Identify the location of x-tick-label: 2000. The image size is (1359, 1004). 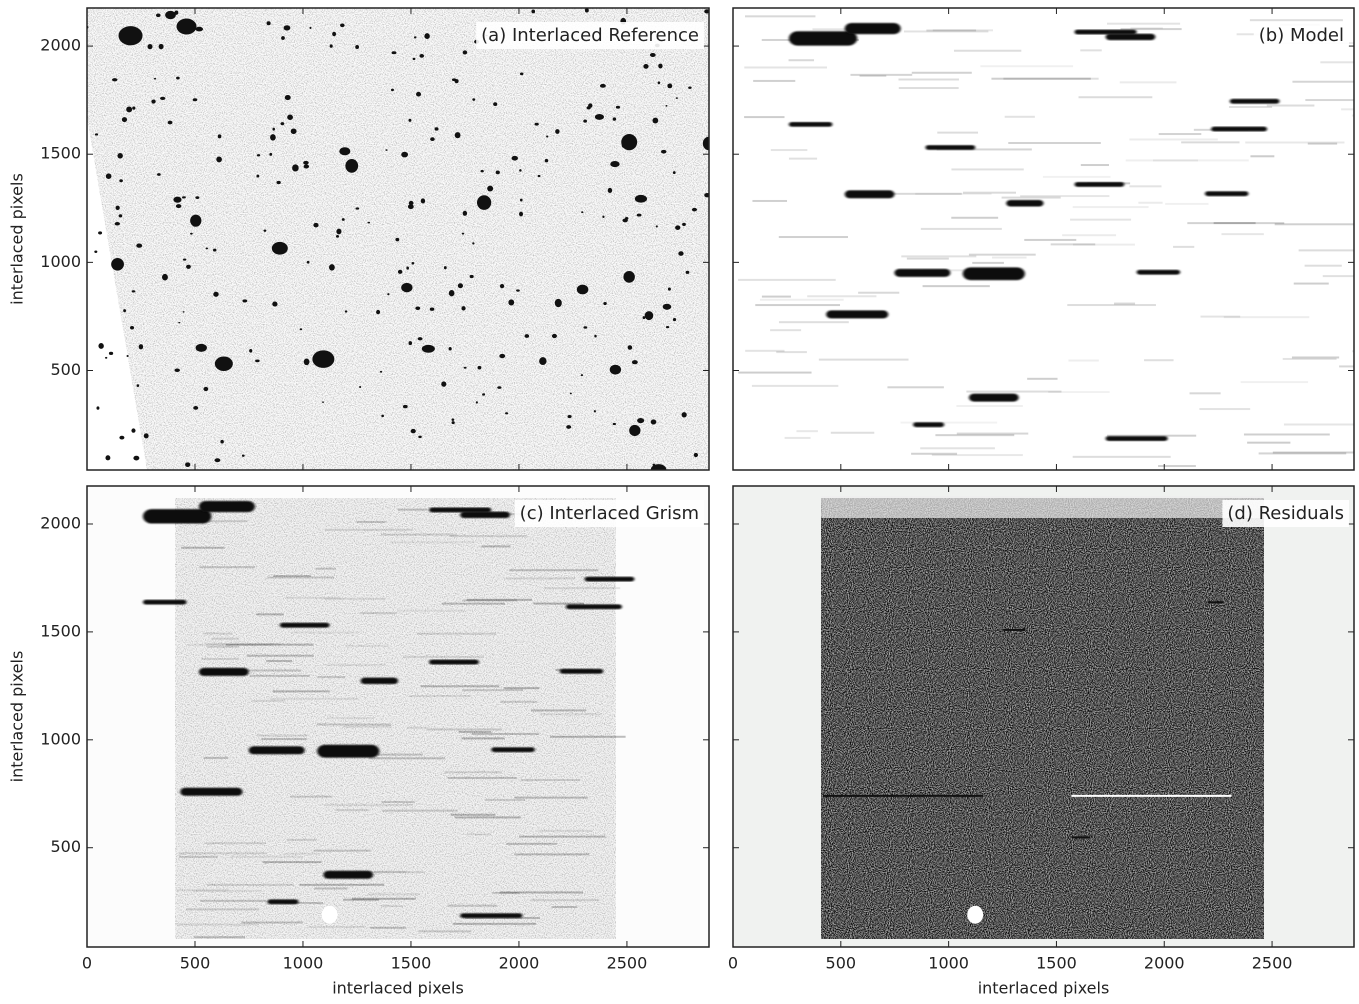
(1164, 963).